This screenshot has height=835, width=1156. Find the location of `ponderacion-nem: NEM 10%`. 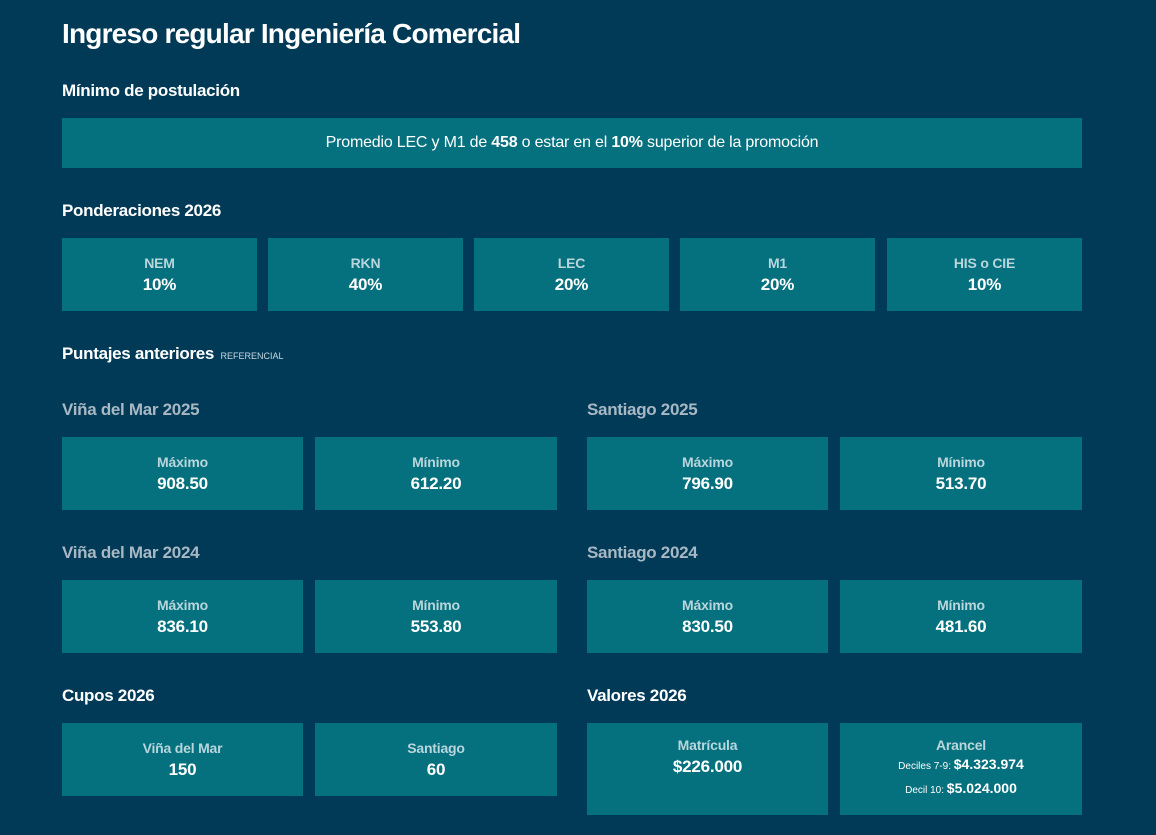

ponderacion-nem: NEM 10% is located at coordinates (159, 274).